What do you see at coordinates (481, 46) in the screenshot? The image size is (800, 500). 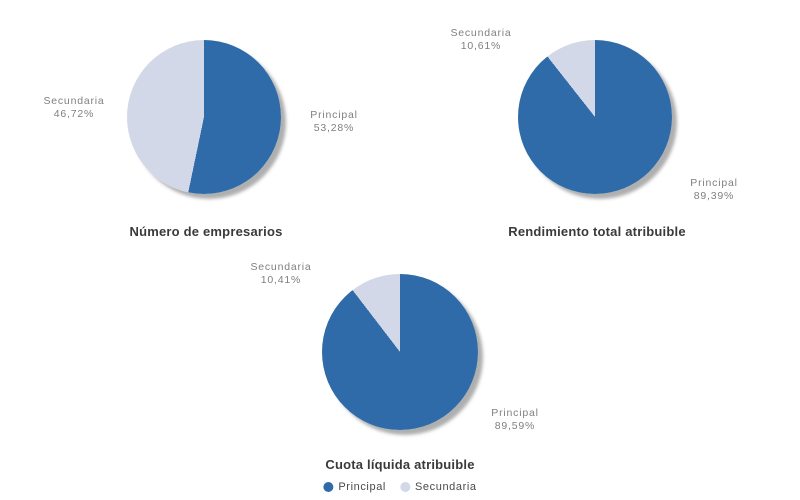 I see `slice-label-value: 10,61%` at bounding box center [481, 46].